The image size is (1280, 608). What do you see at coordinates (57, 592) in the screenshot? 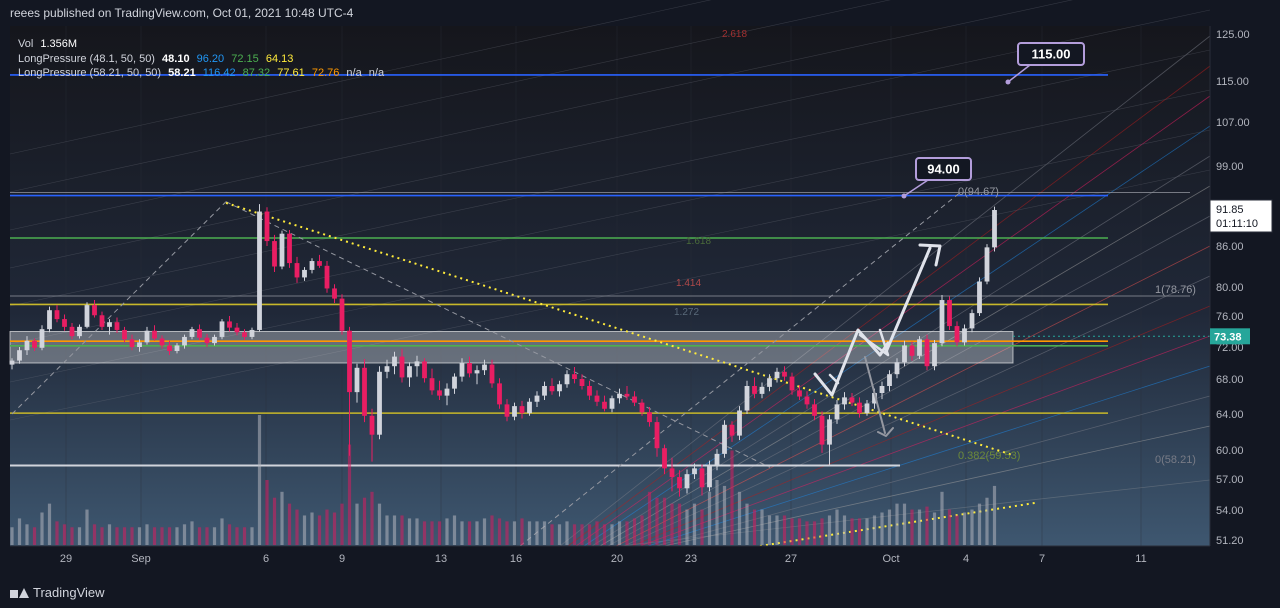
I see `tradingview-brand: TradingView` at bounding box center [57, 592].